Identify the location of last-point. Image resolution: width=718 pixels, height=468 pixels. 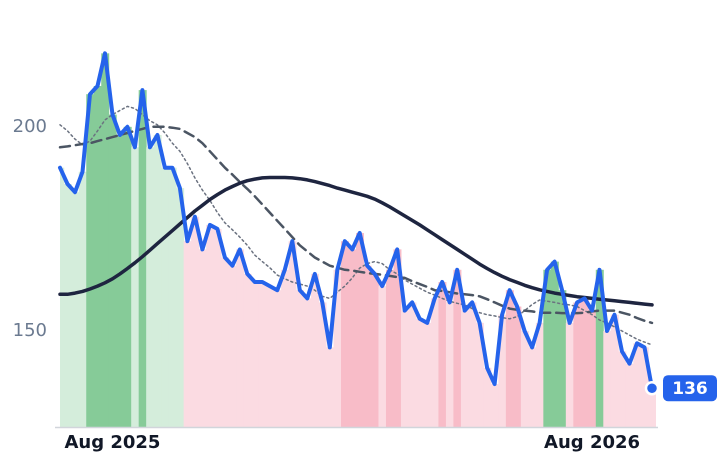
(652, 388).